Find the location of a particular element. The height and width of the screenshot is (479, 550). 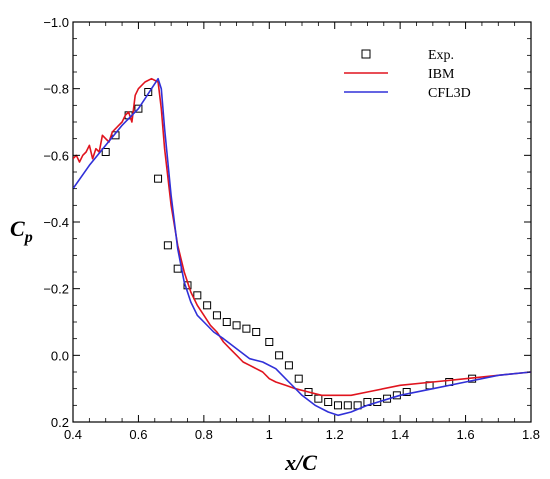

x-tick-label: 1 is located at coordinates (269, 434).